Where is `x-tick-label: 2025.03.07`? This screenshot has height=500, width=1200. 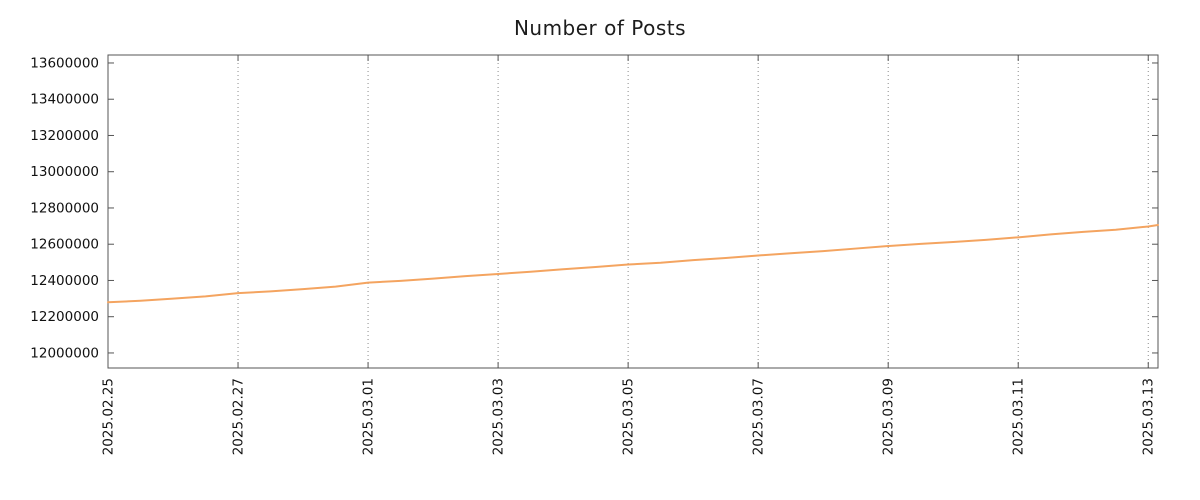
x-tick-label: 2025.03.07 is located at coordinates (759, 416).